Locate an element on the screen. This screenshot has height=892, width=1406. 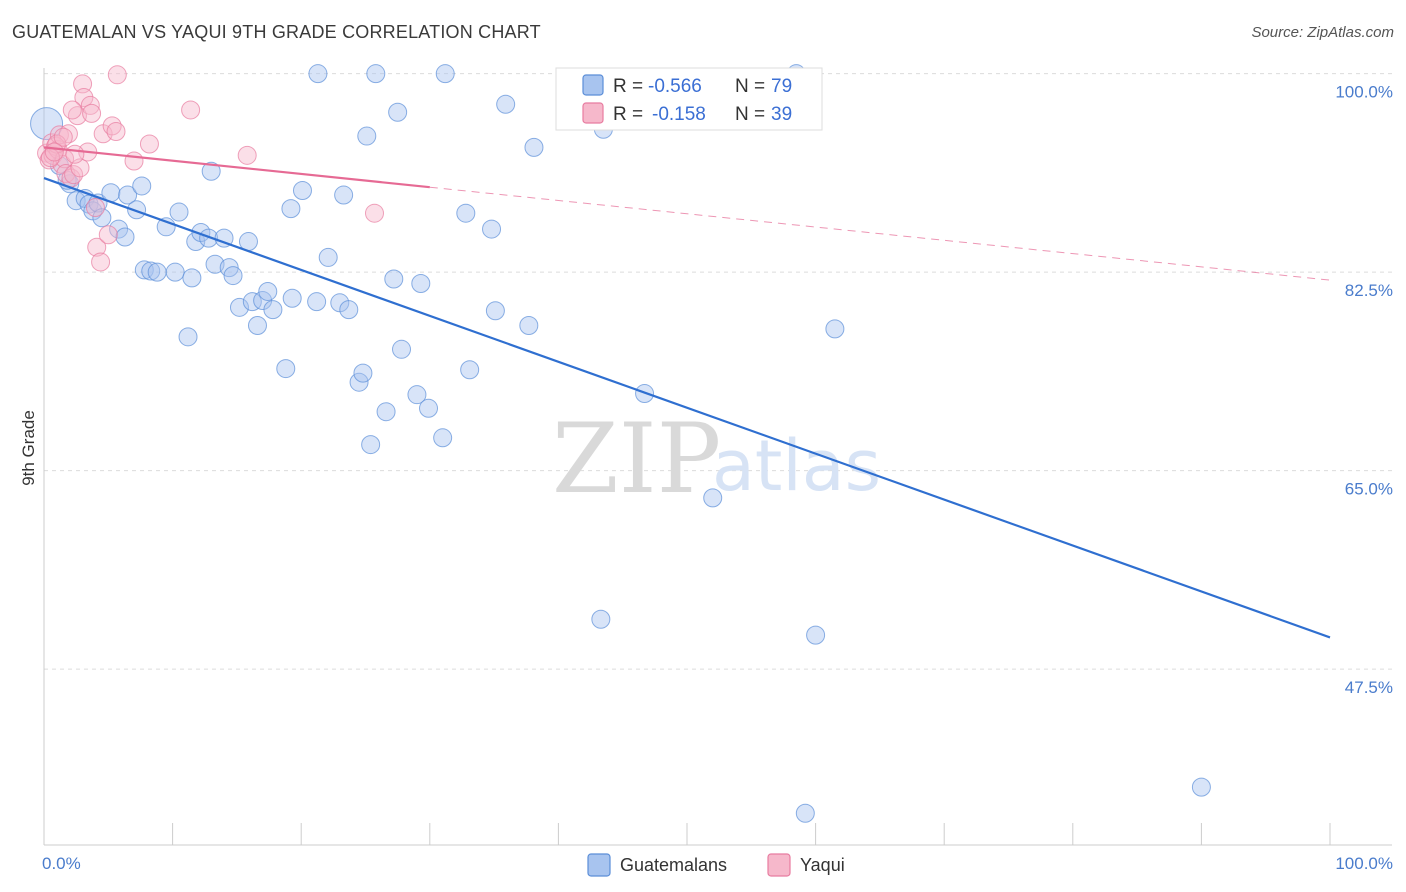
y-tick-label: 100.0% is located at coordinates (1364, 92).